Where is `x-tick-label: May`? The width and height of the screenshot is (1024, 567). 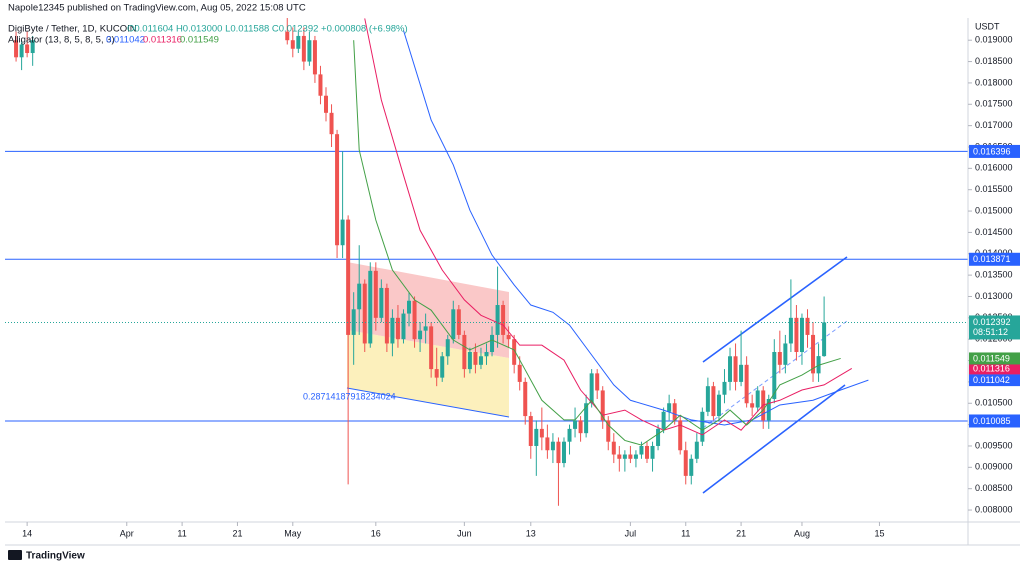 x-tick-label: May is located at coordinates (293, 533).